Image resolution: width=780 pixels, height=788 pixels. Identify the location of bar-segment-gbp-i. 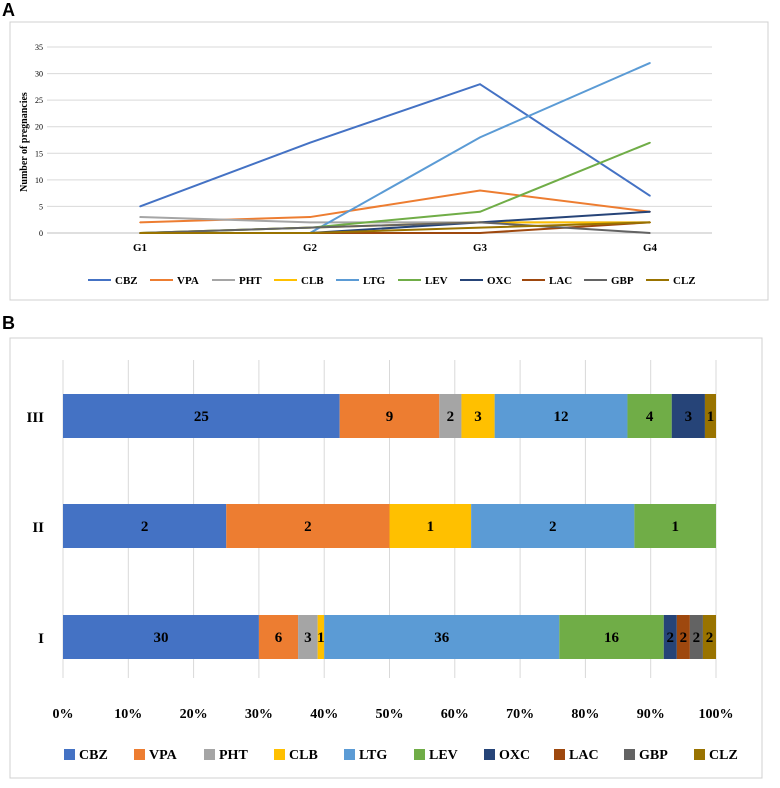
(696, 637).